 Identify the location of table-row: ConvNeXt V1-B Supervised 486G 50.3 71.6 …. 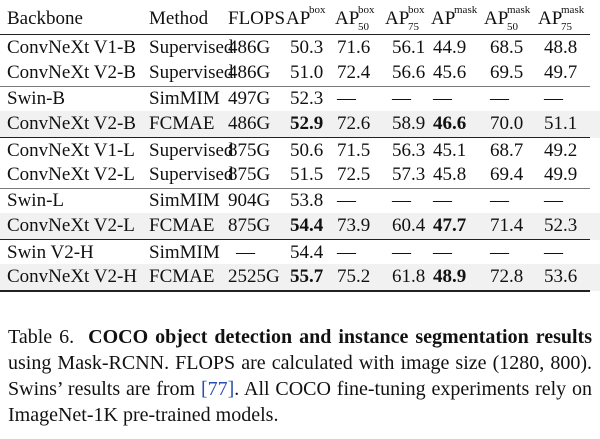
(292, 47).